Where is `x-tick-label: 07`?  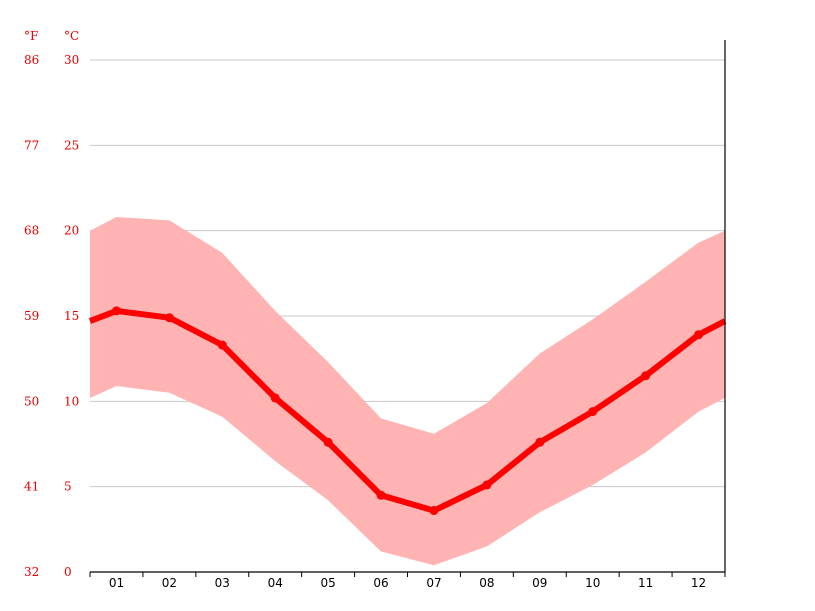 x-tick-label: 07 is located at coordinates (433, 583).